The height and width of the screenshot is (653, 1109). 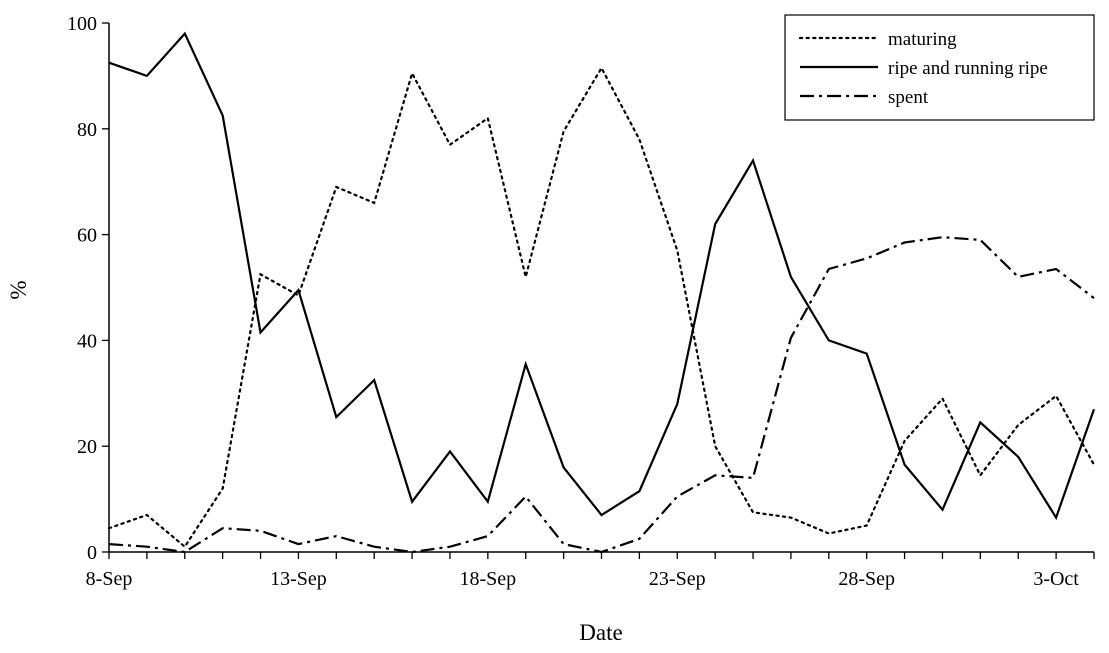 What do you see at coordinates (600, 632) in the screenshot?
I see `x-axis-title: Date` at bounding box center [600, 632].